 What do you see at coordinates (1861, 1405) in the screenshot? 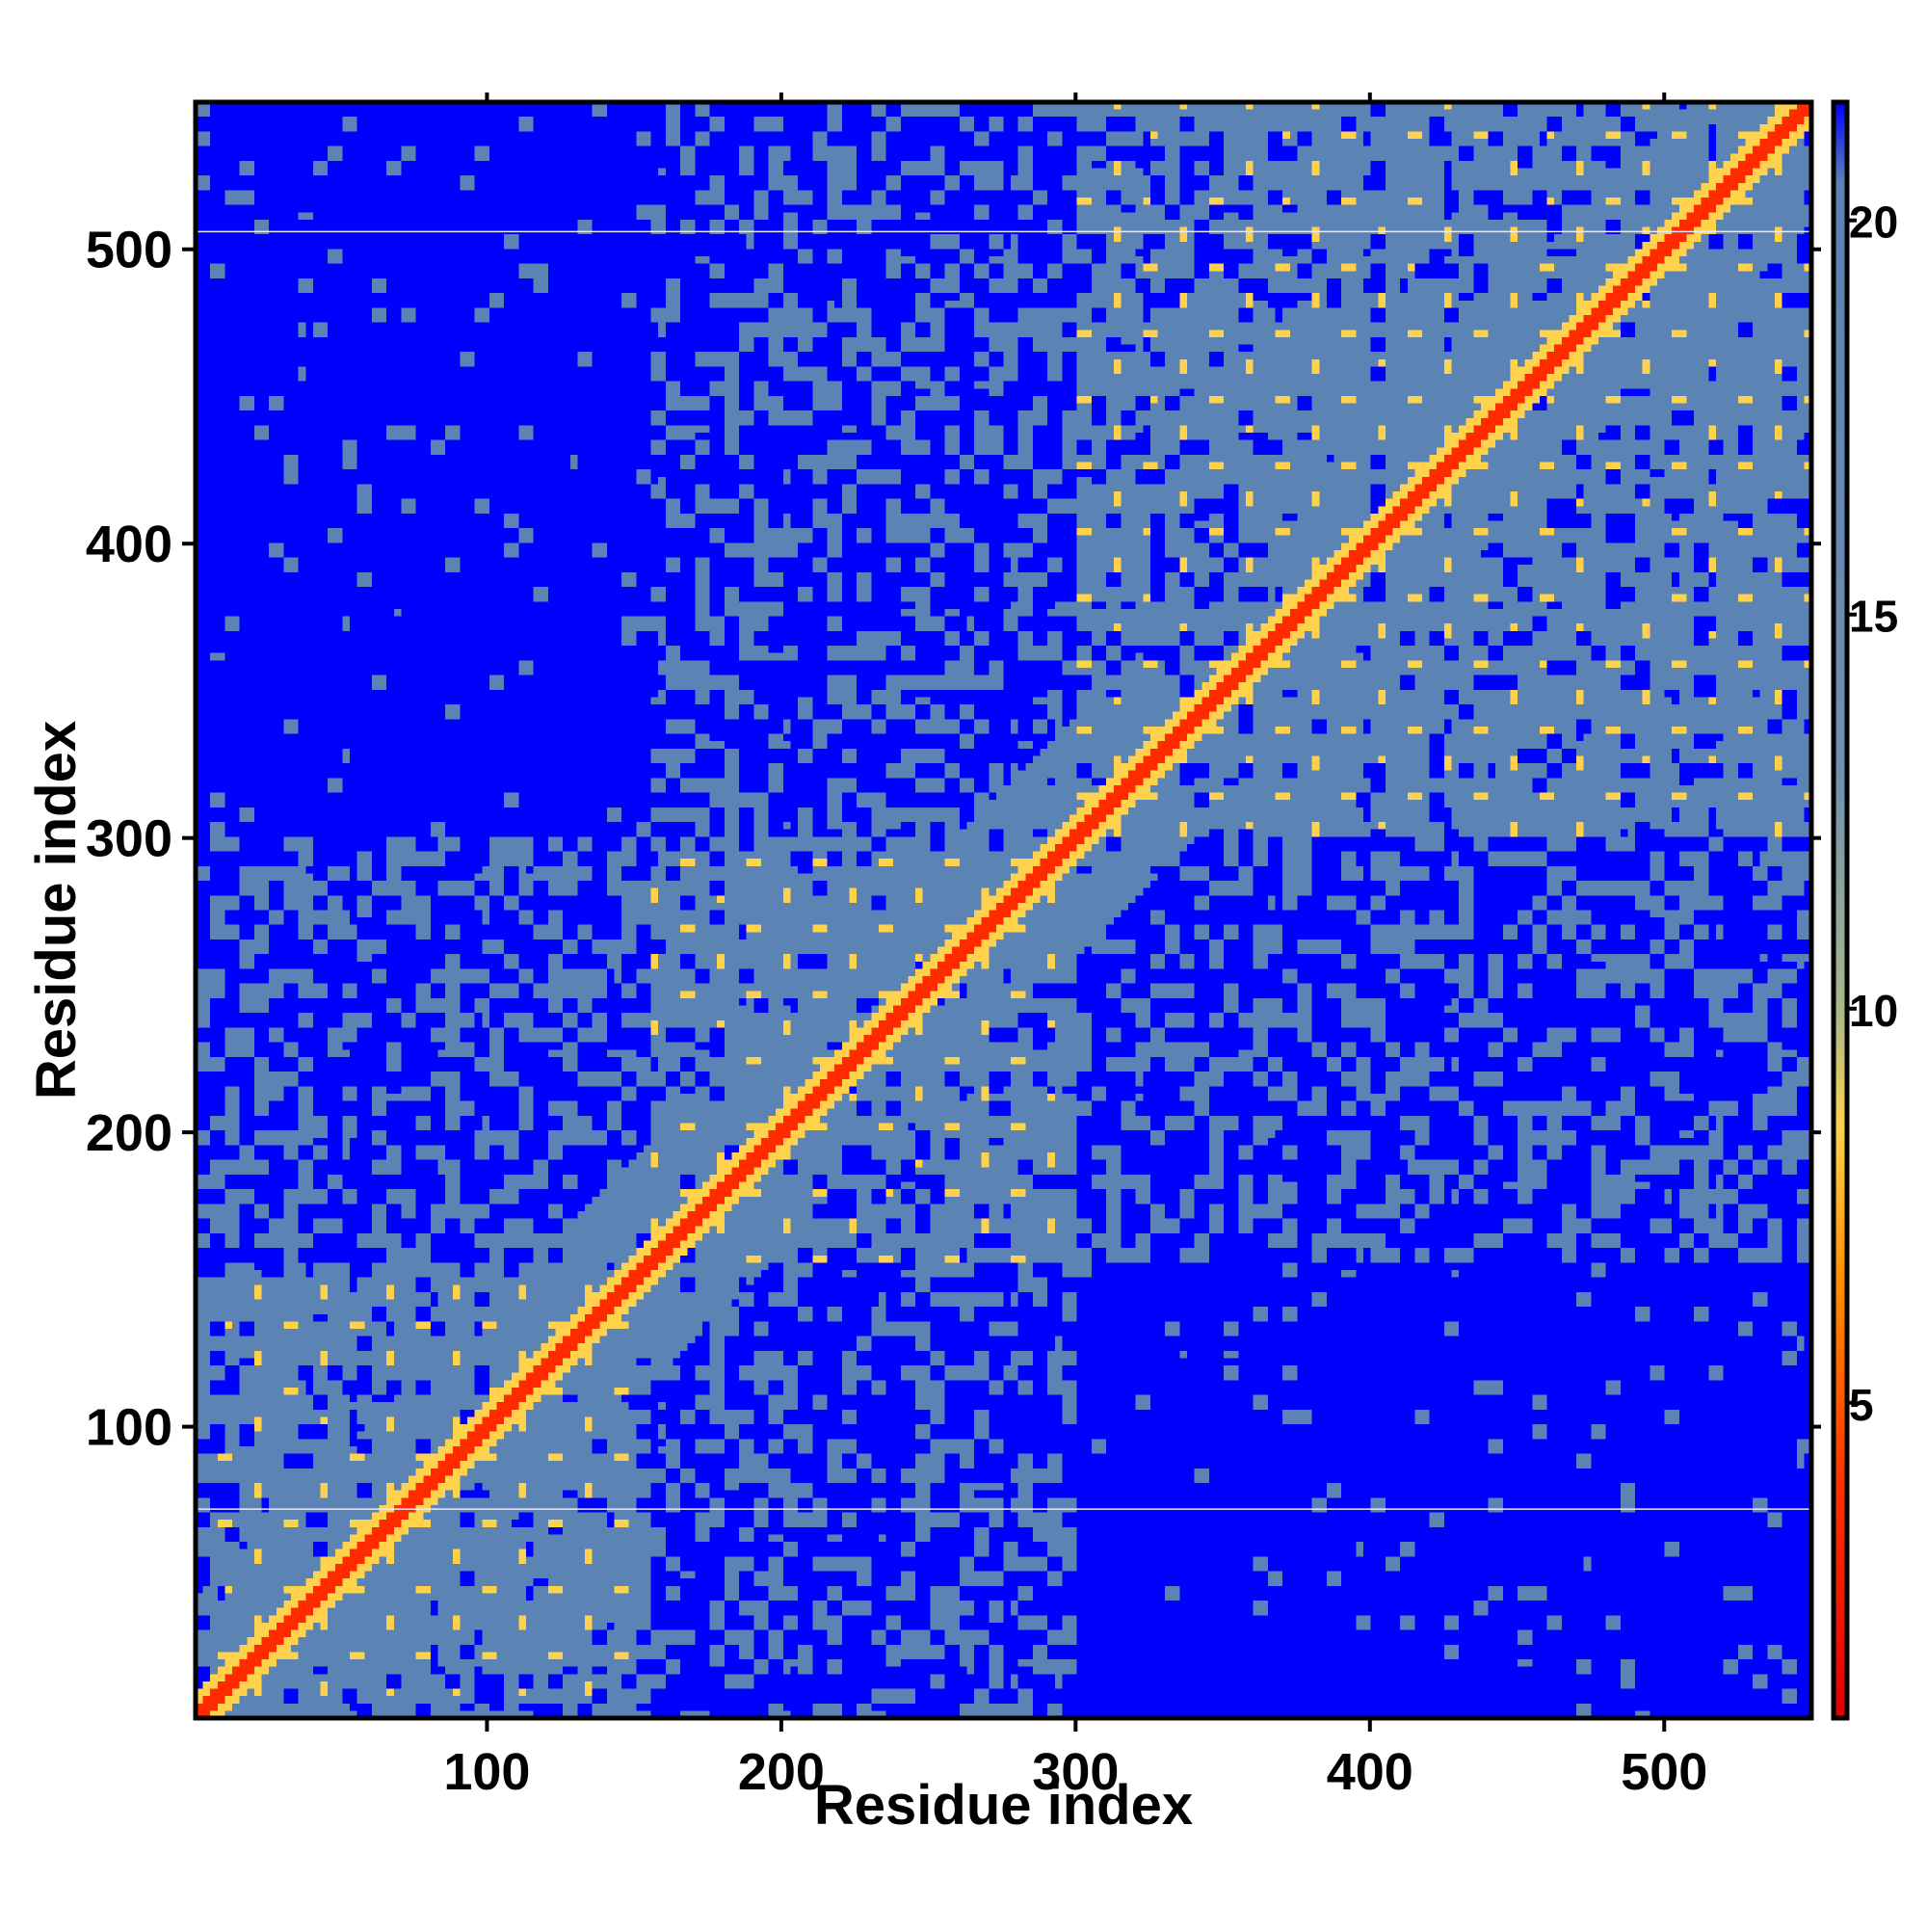
I see `colorbar-tick-label: 5` at bounding box center [1861, 1405].